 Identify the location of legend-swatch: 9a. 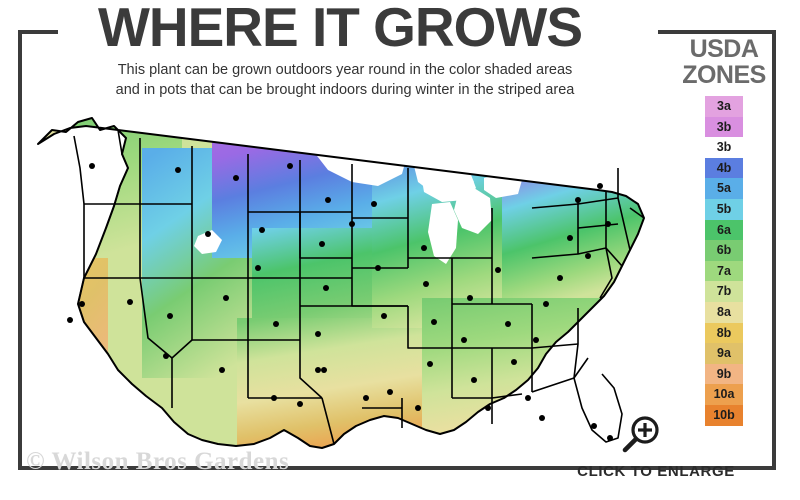
(724, 353).